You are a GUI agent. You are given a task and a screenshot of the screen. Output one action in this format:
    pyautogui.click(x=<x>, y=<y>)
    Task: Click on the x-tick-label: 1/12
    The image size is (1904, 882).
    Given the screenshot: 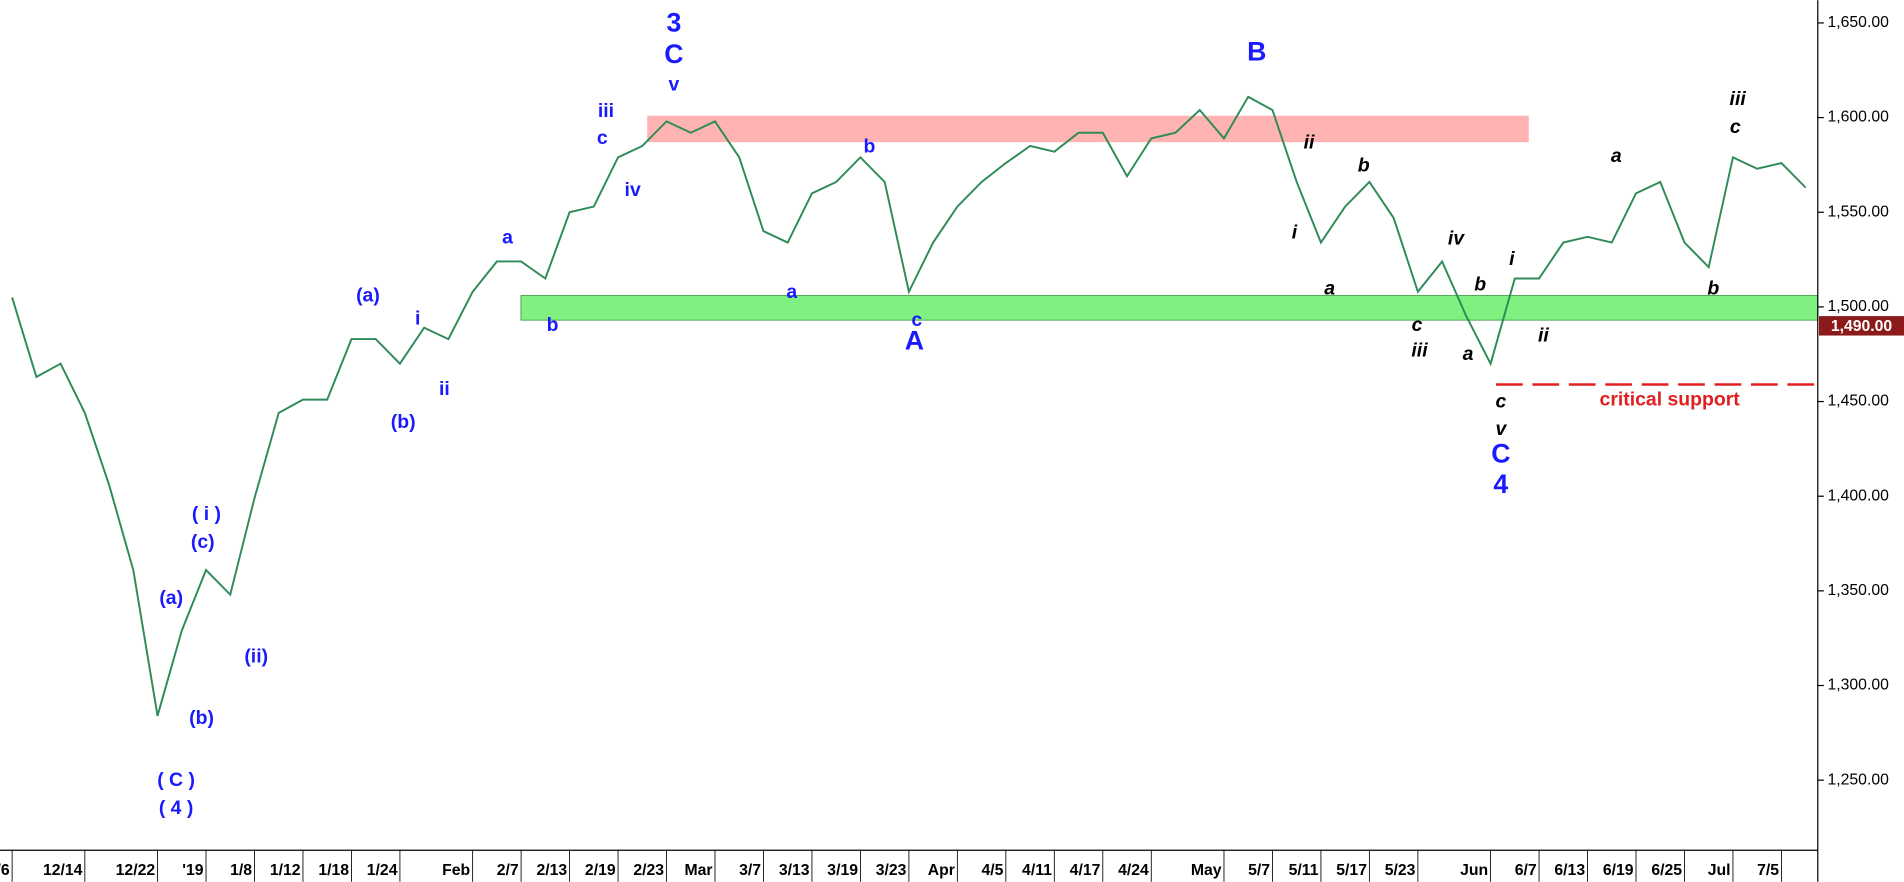 What is the action you would take?
    pyautogui.click(x=285, y=870)
    